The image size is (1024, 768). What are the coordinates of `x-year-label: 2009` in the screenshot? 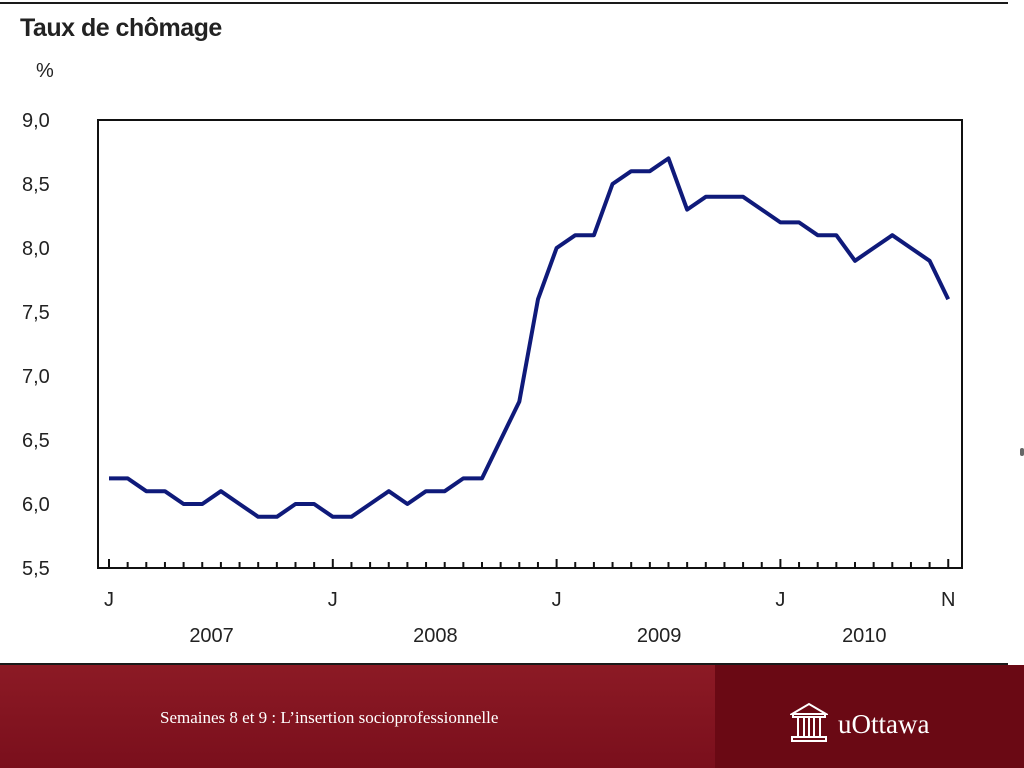 It's located at (659, 636).